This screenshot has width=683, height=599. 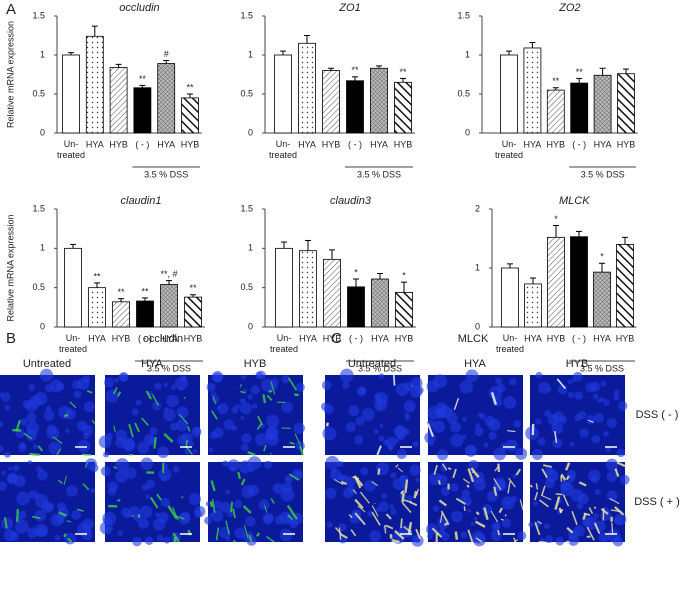 I want to click on significance: *, so click(x=404, y=276).